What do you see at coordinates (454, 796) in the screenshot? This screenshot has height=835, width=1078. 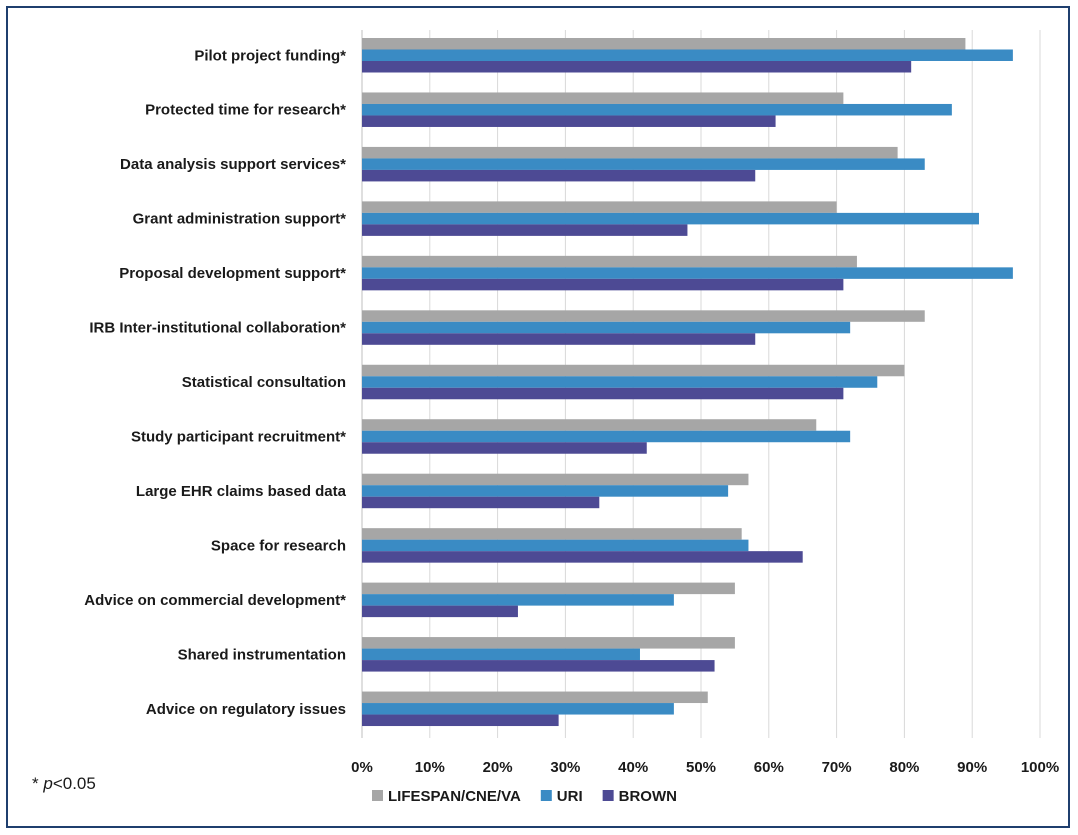 I see `legend-label: LIFESPAN/CNE/VA` at bounding box center [454, 796].